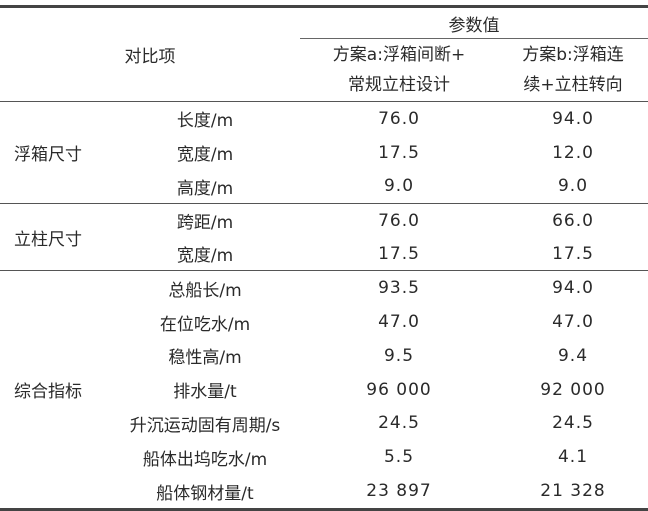  What do you see at coordinates (205, 324) in the screenshot?
I see `item-label: 在位吃水/m` at bounding box center [205, 324].